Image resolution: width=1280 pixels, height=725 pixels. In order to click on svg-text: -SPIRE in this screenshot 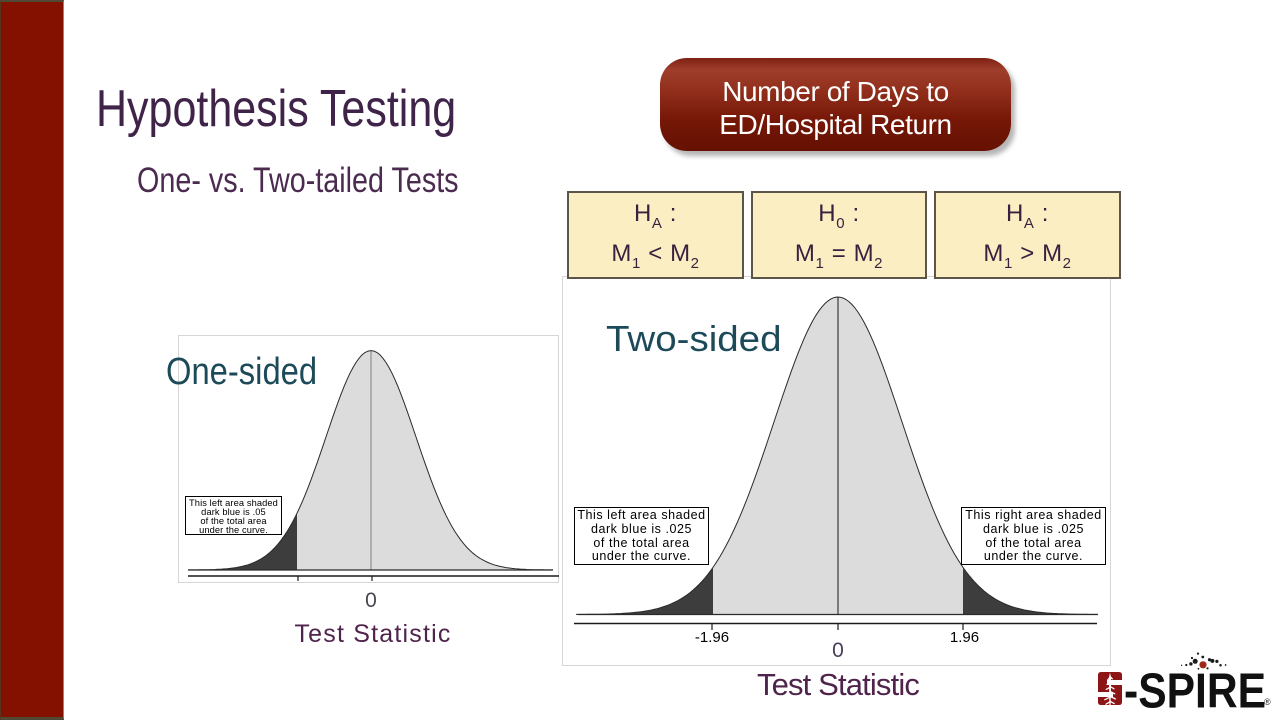, I will do `click(1195, 690)`.